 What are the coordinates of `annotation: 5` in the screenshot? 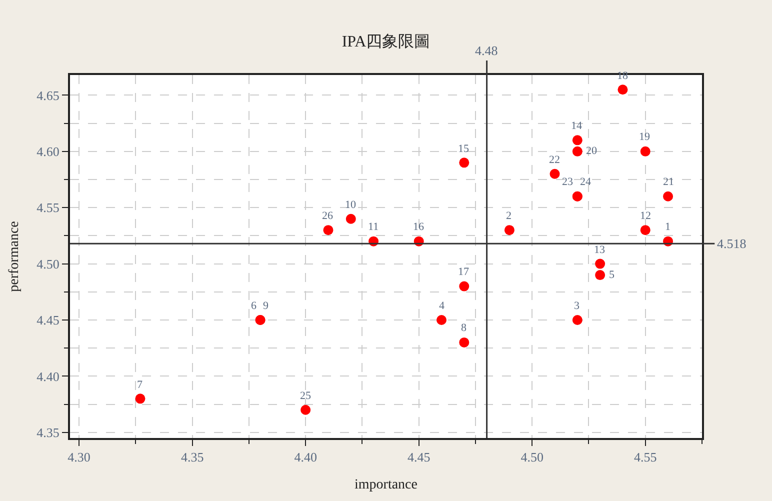 It's located at (612, 275).